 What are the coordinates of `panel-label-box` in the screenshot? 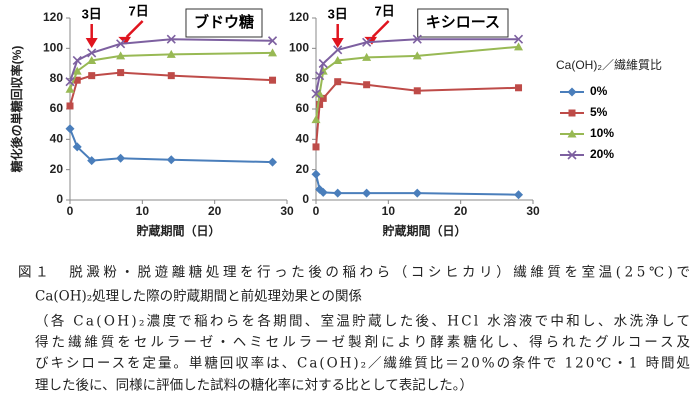 It's located at (224, 23).